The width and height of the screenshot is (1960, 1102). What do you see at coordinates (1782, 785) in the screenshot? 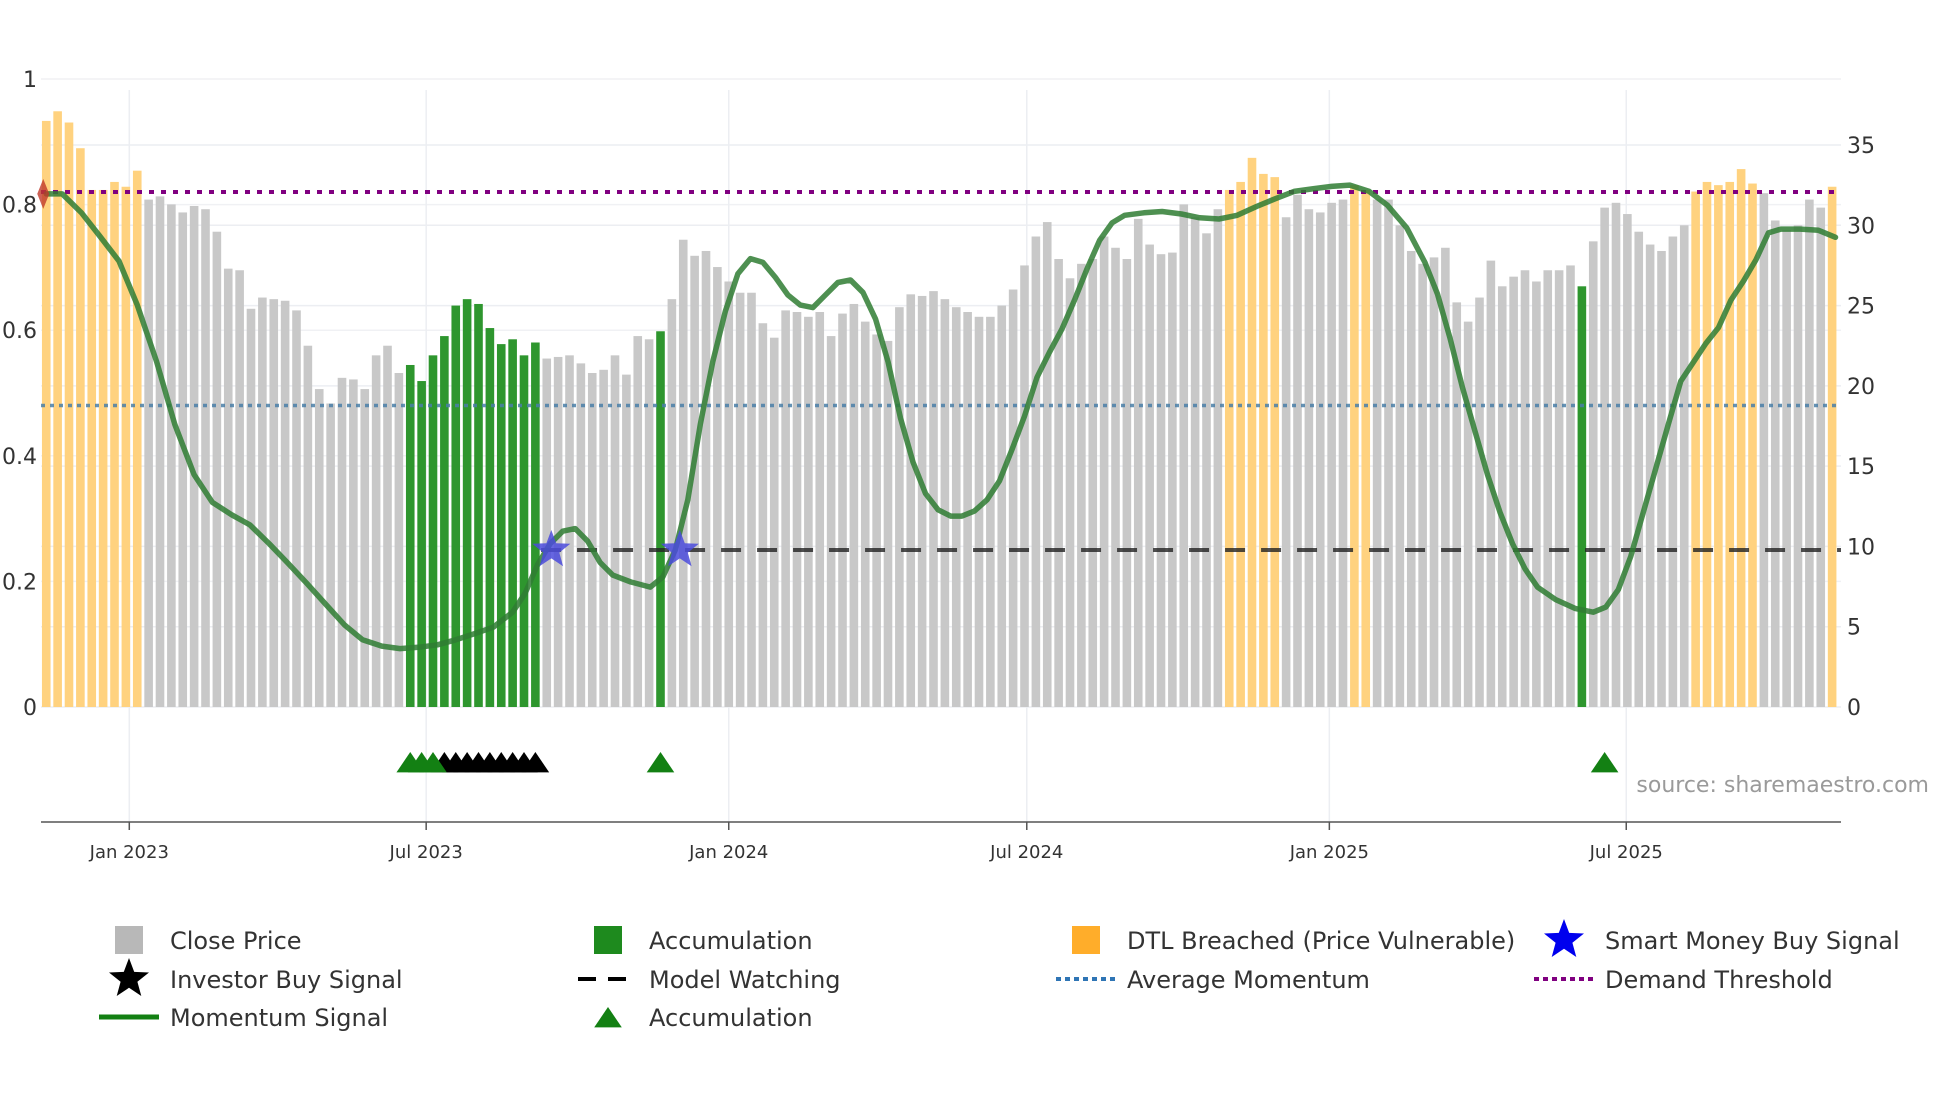
I see `source-label: source: sharemaestro.com` at bounding box center [1782, 785].